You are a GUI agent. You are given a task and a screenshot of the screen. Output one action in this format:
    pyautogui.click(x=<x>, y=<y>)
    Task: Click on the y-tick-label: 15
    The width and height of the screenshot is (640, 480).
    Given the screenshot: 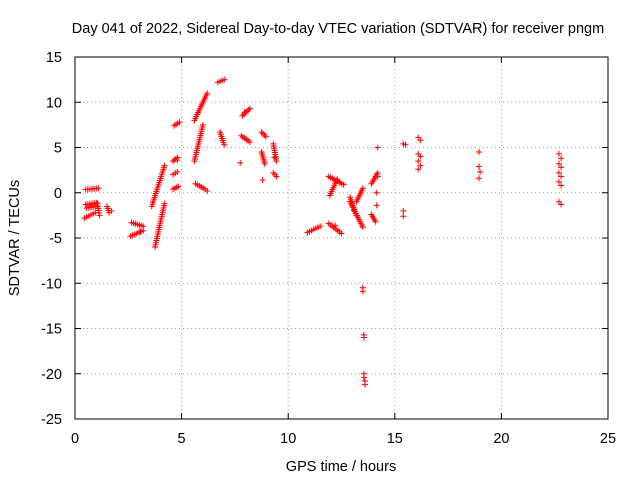 What is the action you would take?
    pyautogui.click(x=54, y=58)
    